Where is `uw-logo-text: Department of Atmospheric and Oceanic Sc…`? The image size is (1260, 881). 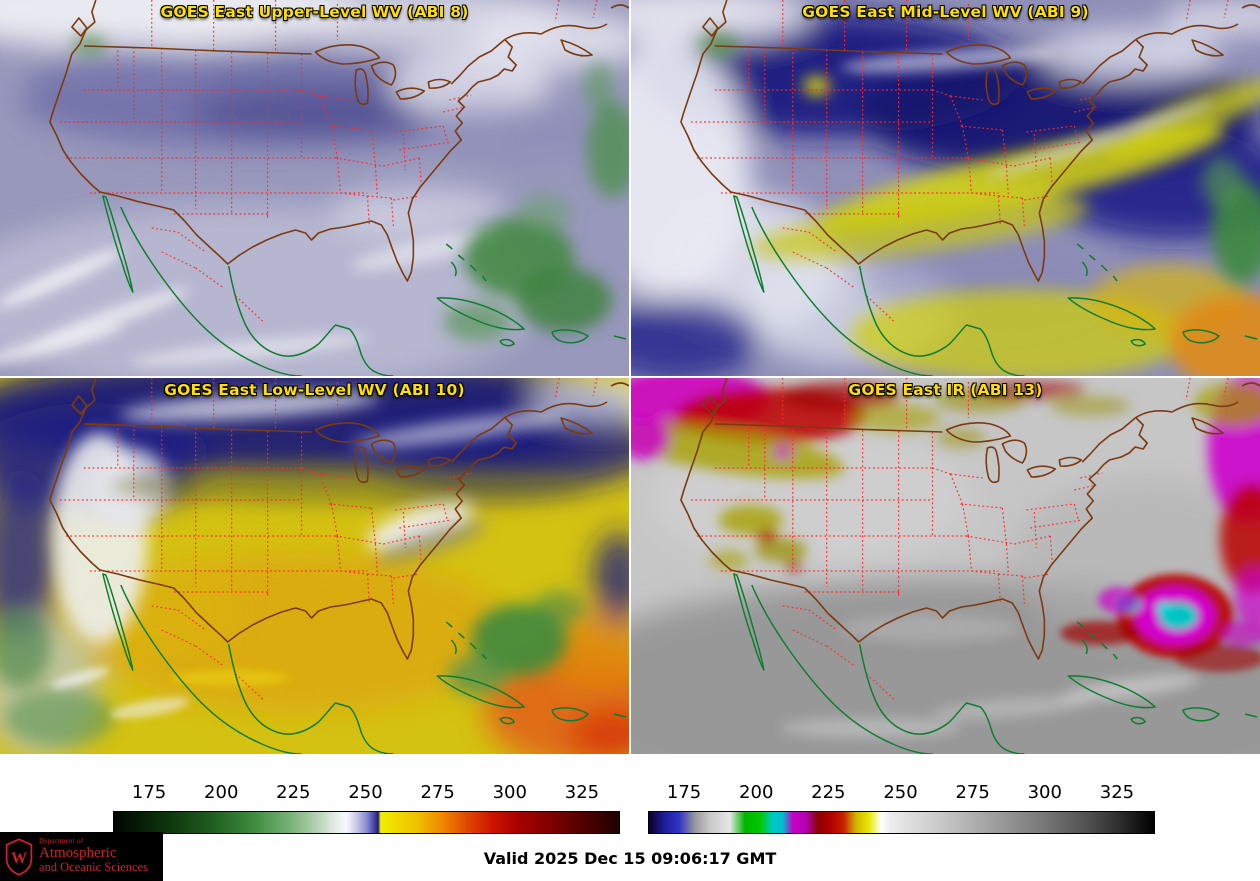
uw-logo-text: Department of Atmospheric and Oceanic Sc… is located at coordinates (93, 856).